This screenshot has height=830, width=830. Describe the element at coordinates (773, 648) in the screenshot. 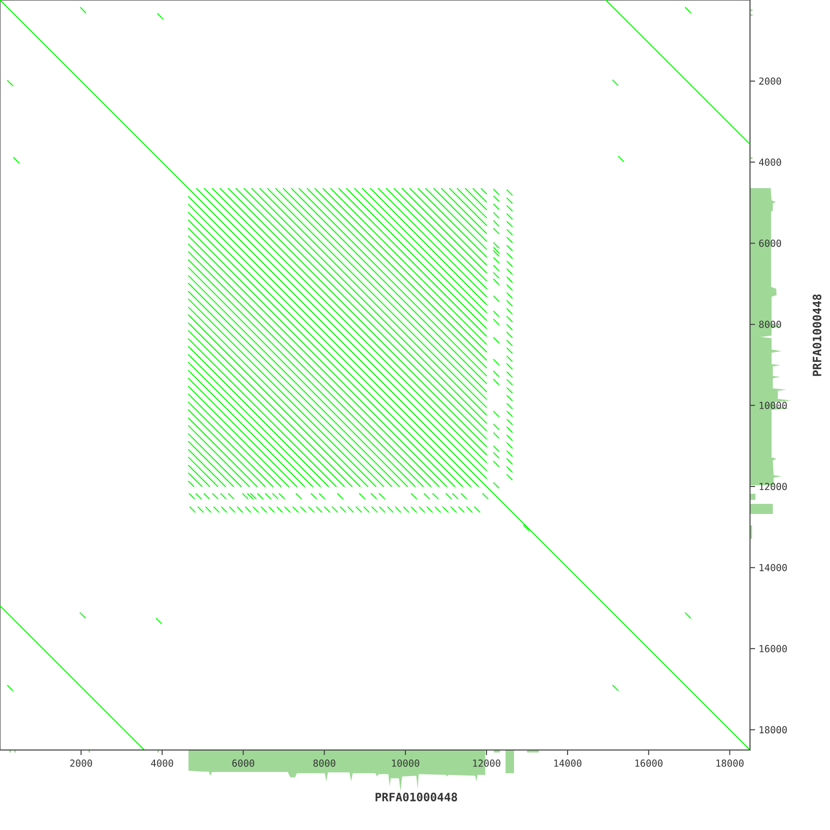

I see `y-tick-label: 16000` at that location.